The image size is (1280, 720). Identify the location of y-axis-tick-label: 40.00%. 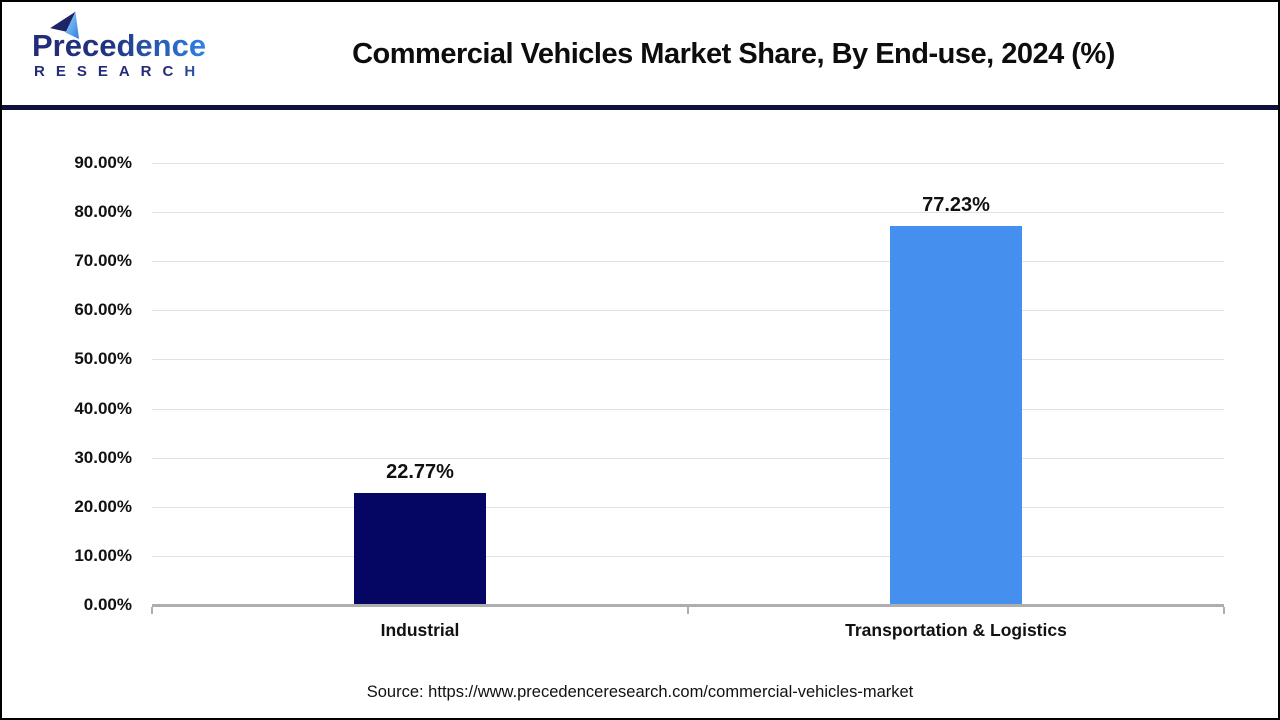
(103, 408).